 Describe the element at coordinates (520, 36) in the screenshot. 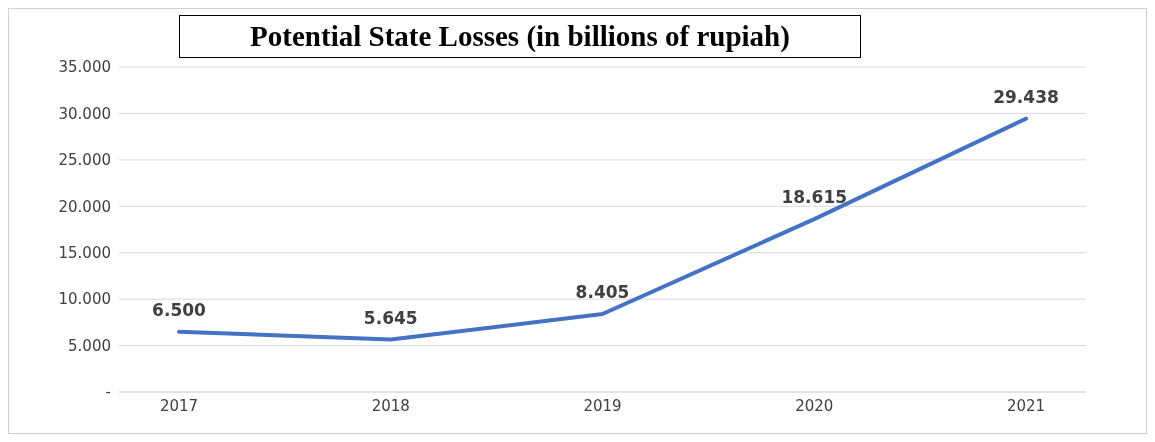

I see `chart-title: Potential State Losses (in billions of rupiah)` at that location.